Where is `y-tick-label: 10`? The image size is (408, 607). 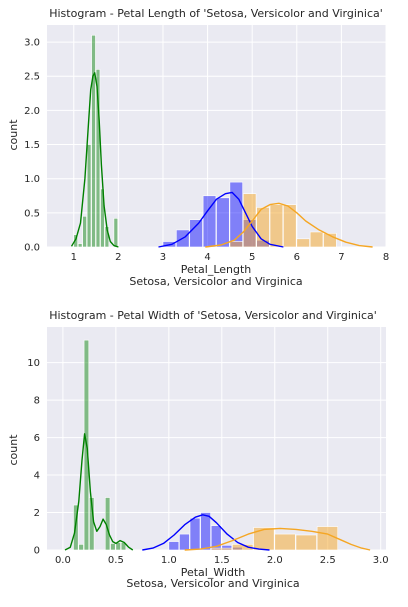 y-tick-label: 10 is located at coordinates (33, 363).